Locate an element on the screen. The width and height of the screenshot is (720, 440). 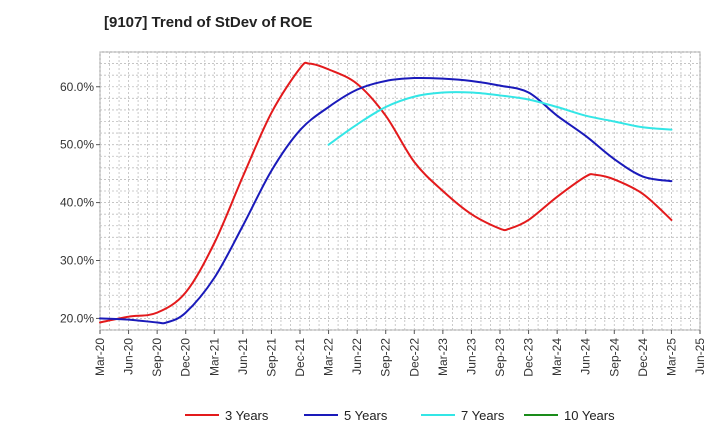
x-tick-label: Mar-22 is located at coordinates (329, 357).